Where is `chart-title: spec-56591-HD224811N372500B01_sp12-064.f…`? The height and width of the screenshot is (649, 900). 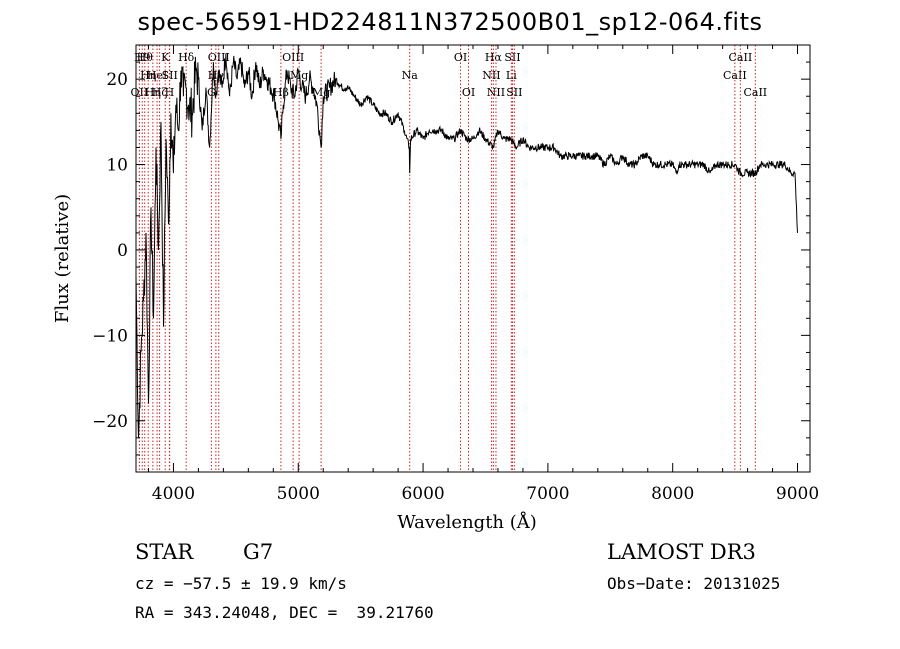
chart-title: spec-56591-HD224811N372500B01_sp12-064.f… is located at coordinates (450, 22).